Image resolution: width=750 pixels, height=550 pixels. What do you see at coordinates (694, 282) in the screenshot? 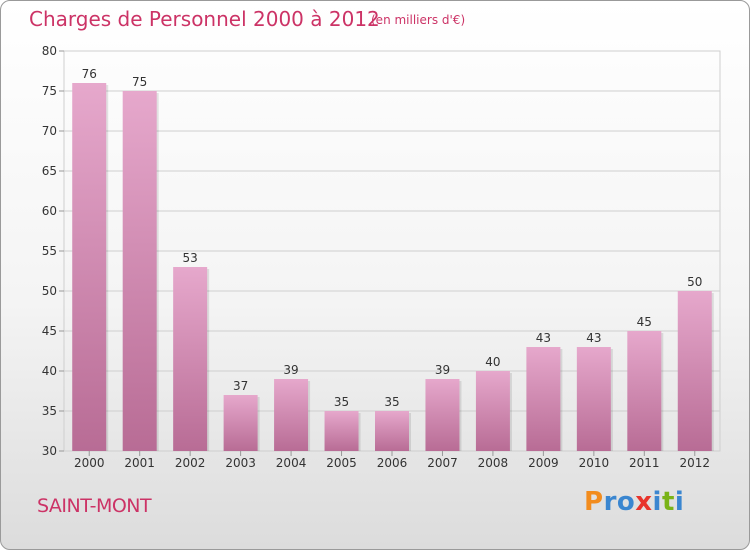
I see `bar-value-label: 50` at bounding box center [694, 282].